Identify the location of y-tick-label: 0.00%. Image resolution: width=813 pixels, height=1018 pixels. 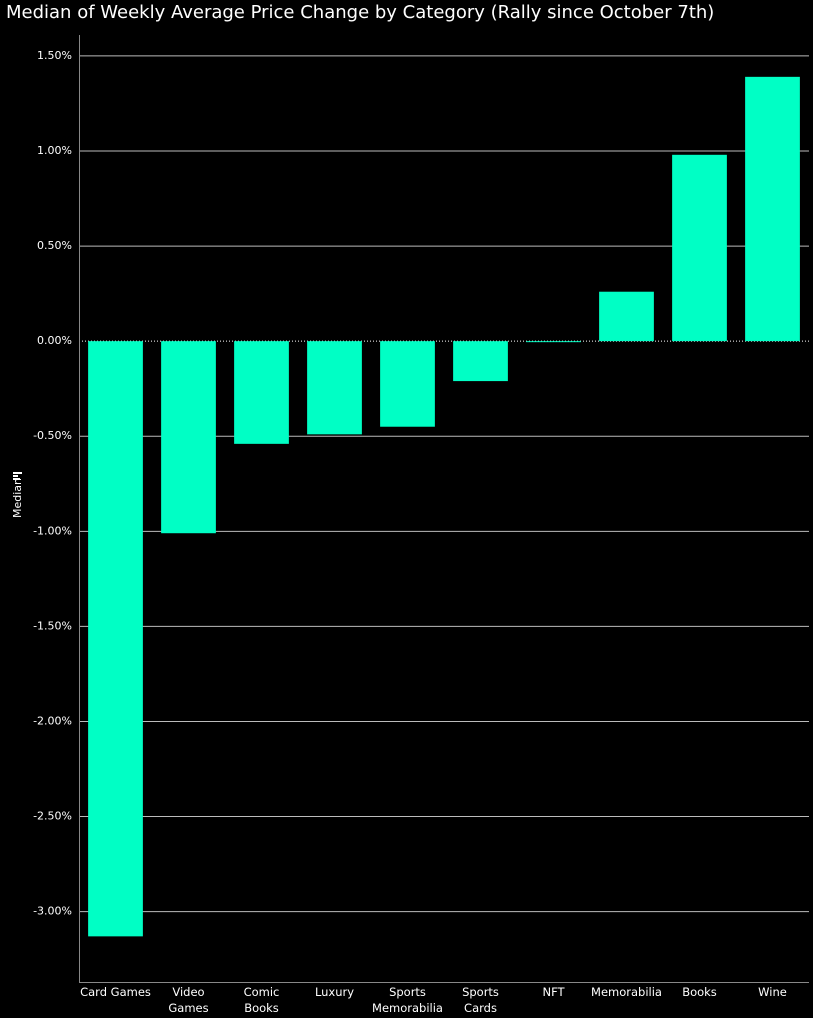
(54, 340).